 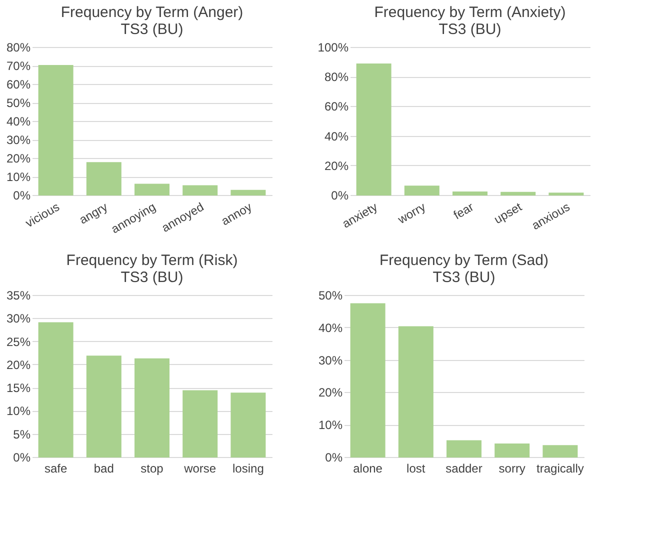 I want to click on x-tick-label: worry, so click(x=411, y=214).